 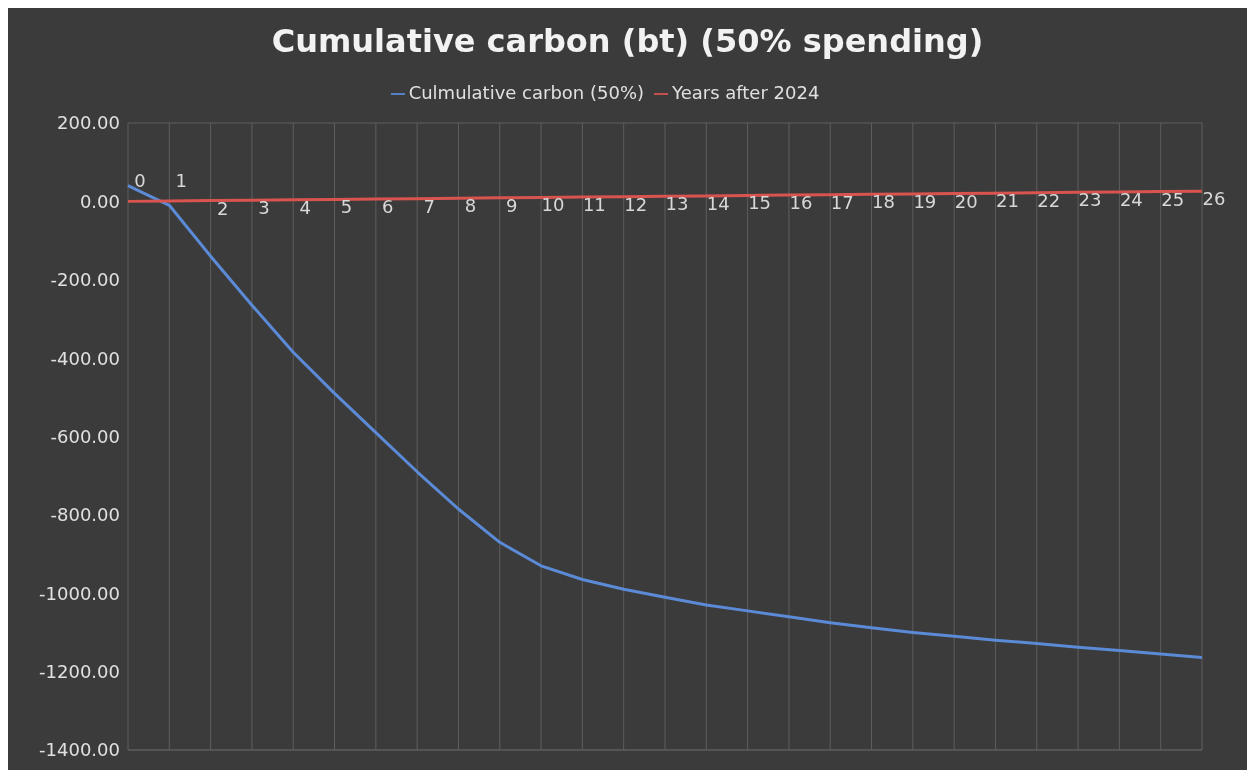 I want to click on data-label: 25, so click(x=1173, y=199).